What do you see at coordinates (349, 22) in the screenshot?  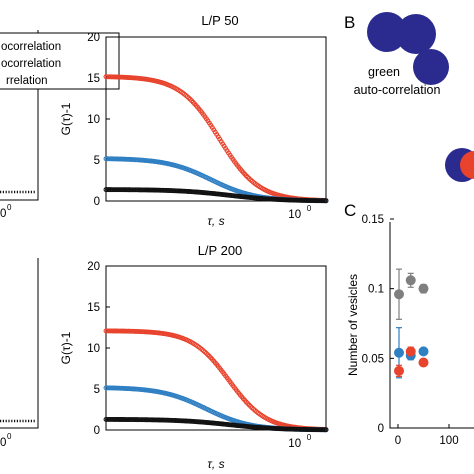 I see `panel-b-letter: B` at bounding box center [349, 22].